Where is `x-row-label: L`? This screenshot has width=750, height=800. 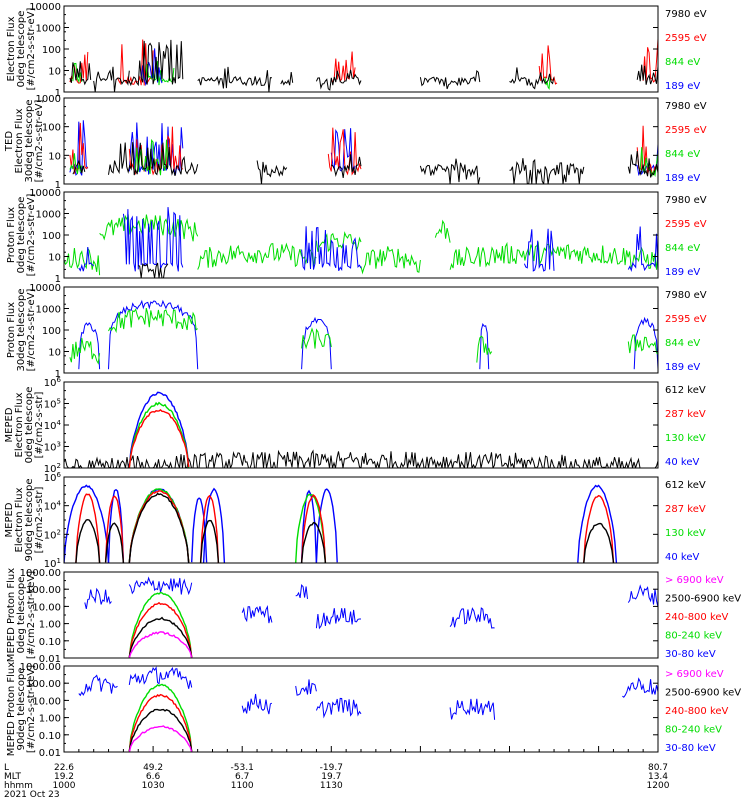 x-row-label: L is located at coordinates (6, 768).